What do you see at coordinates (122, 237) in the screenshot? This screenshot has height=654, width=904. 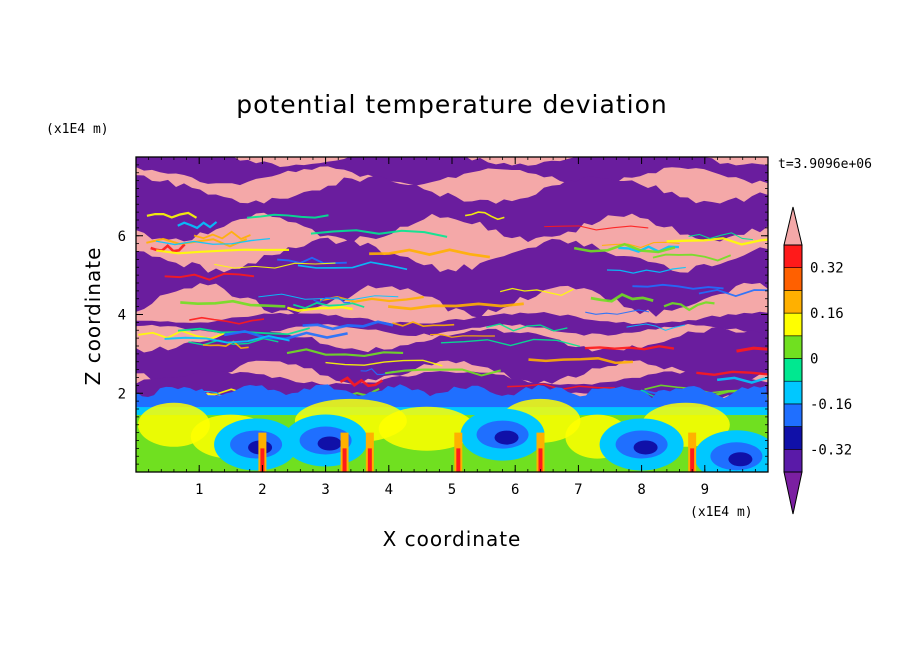 I see `y-tick-label: 6` at bounding box center [122, 237].